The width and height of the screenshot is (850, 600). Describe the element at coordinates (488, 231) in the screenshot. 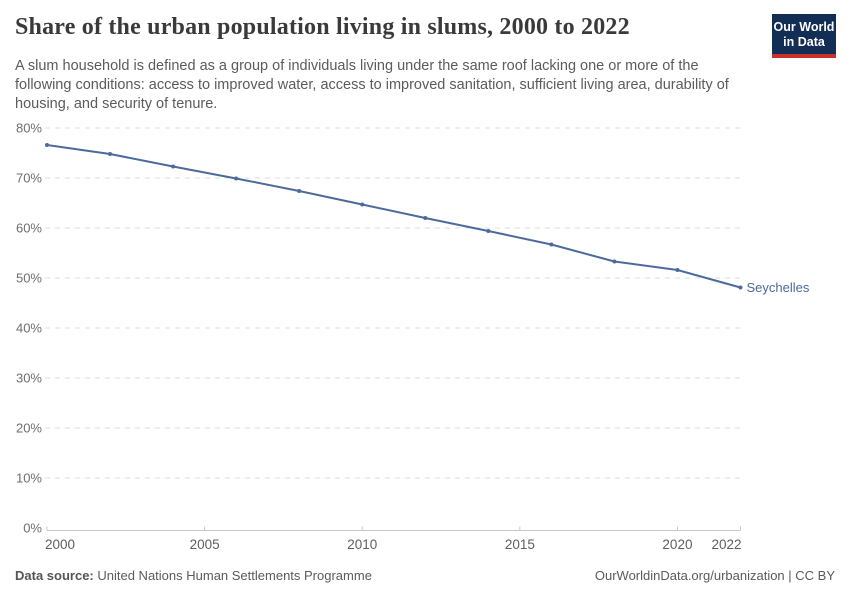

I see `data-point-2014` at that location.